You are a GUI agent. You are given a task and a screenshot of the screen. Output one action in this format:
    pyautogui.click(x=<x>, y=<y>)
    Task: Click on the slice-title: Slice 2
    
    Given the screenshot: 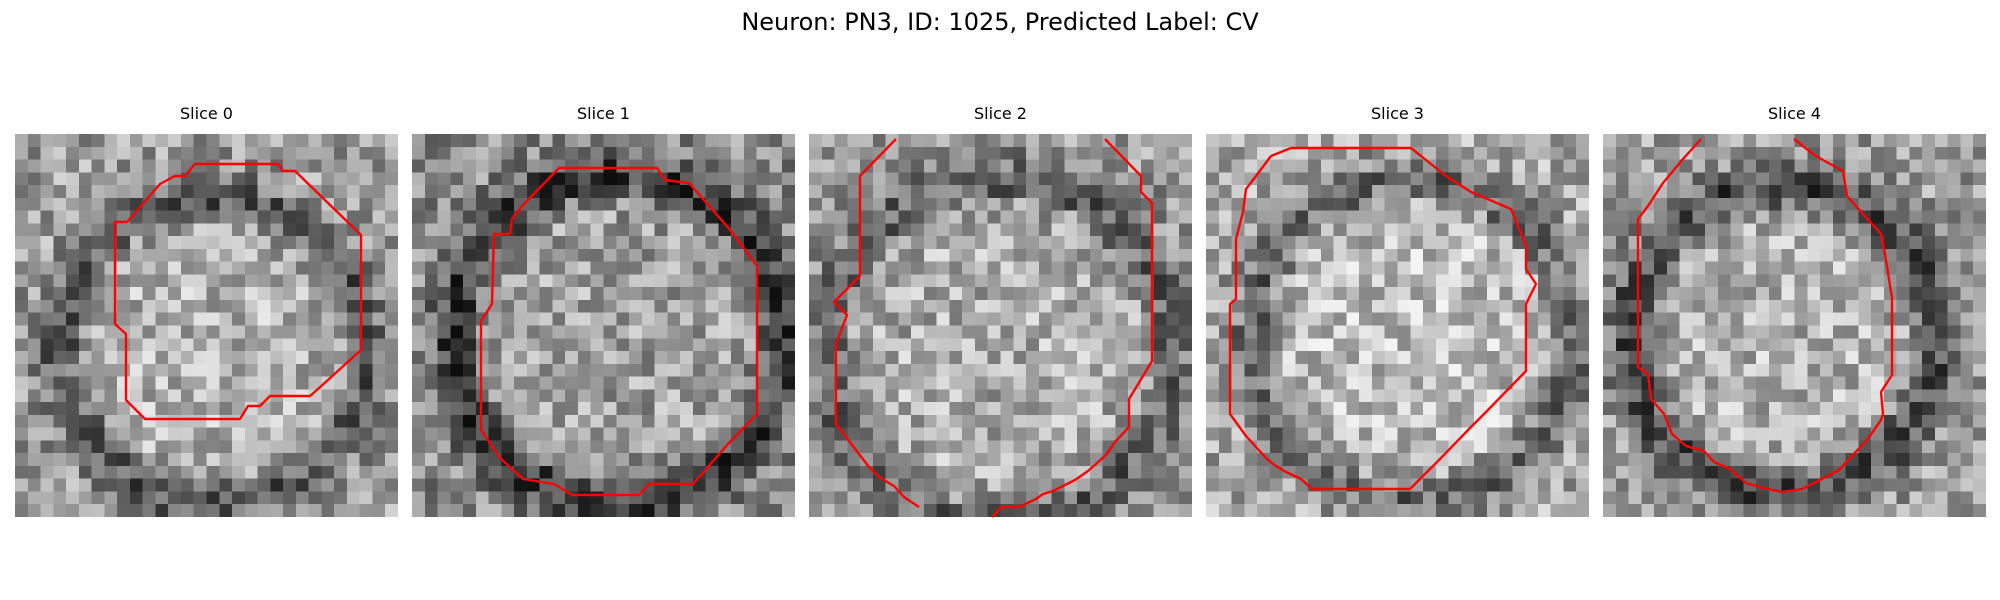 What is the action you would take?
    pyautogui.click(x=1000, y=113)
    